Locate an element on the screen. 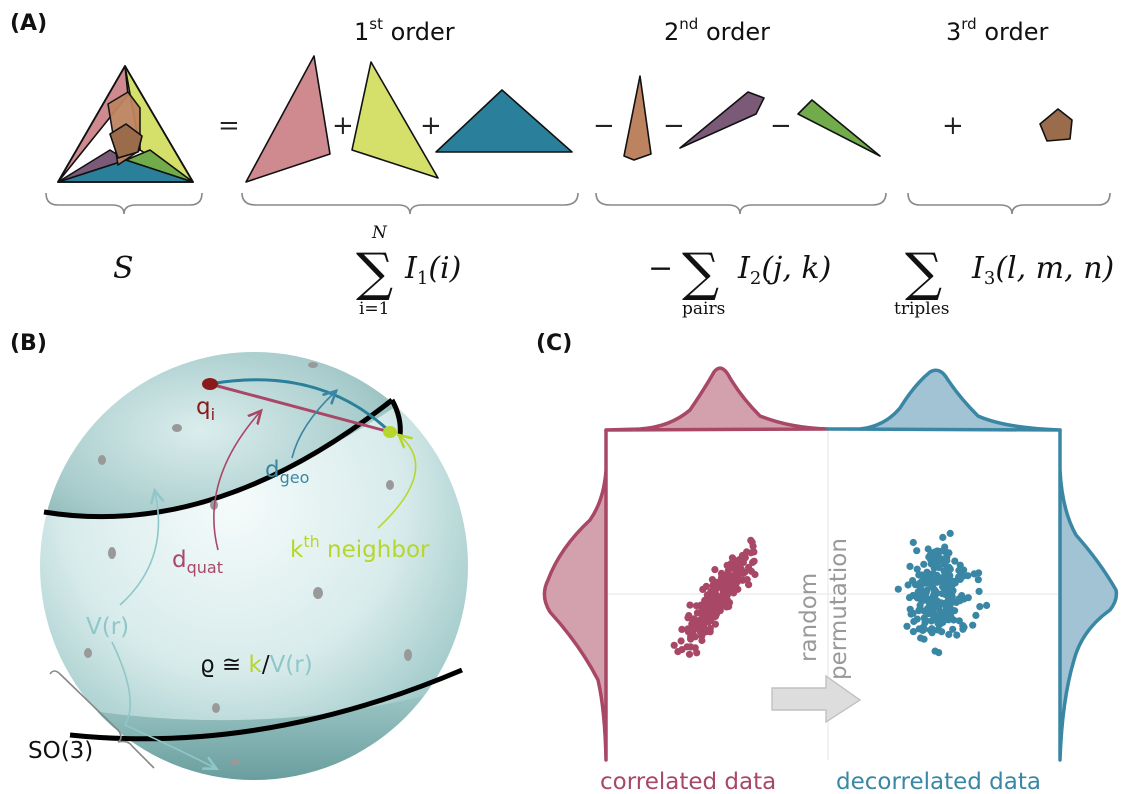  sum-symbol-3: ∑ is located at coordinates (923, 273).